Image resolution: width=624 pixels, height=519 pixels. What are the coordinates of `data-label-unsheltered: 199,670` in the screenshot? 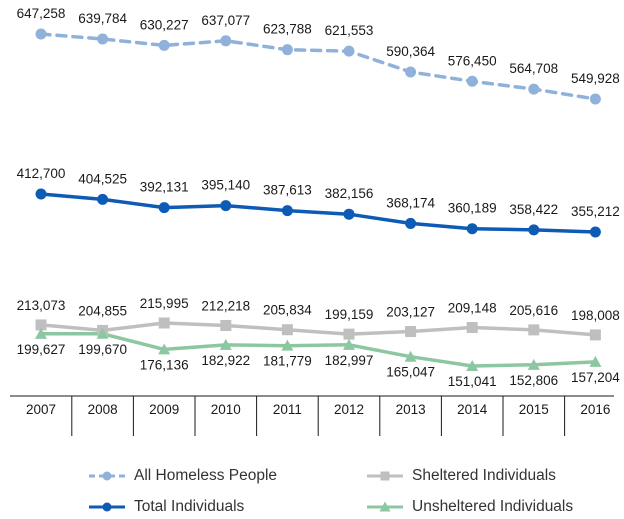 It's located at (102, 349).